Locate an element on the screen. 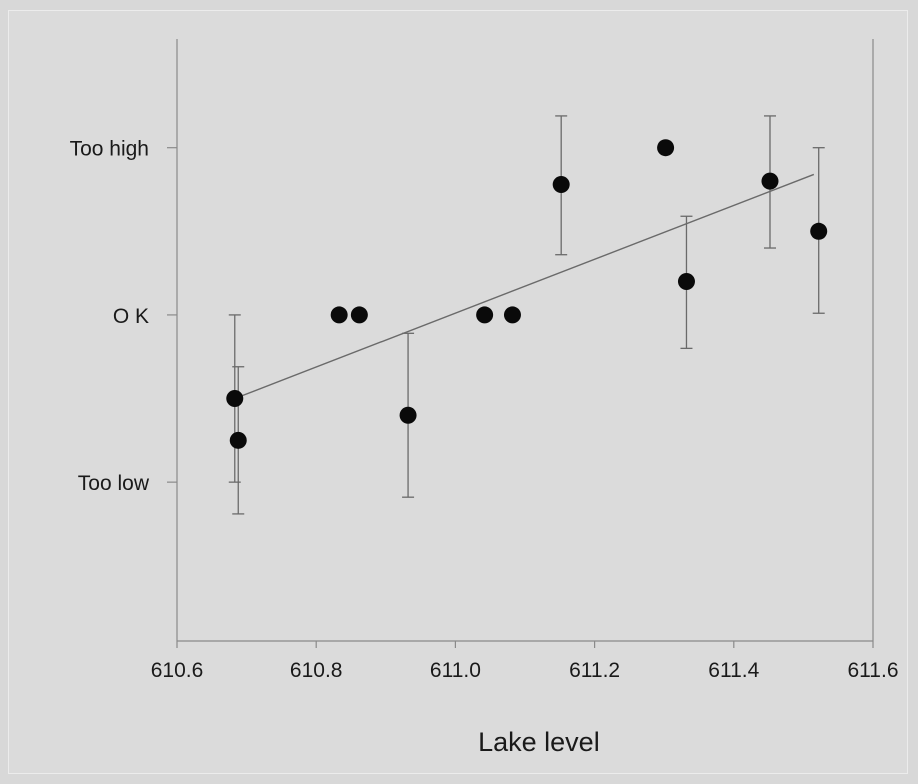 The height and width of the screenshot is (784, 918). y-tick-label: O K is located at coordinates (131, 316).